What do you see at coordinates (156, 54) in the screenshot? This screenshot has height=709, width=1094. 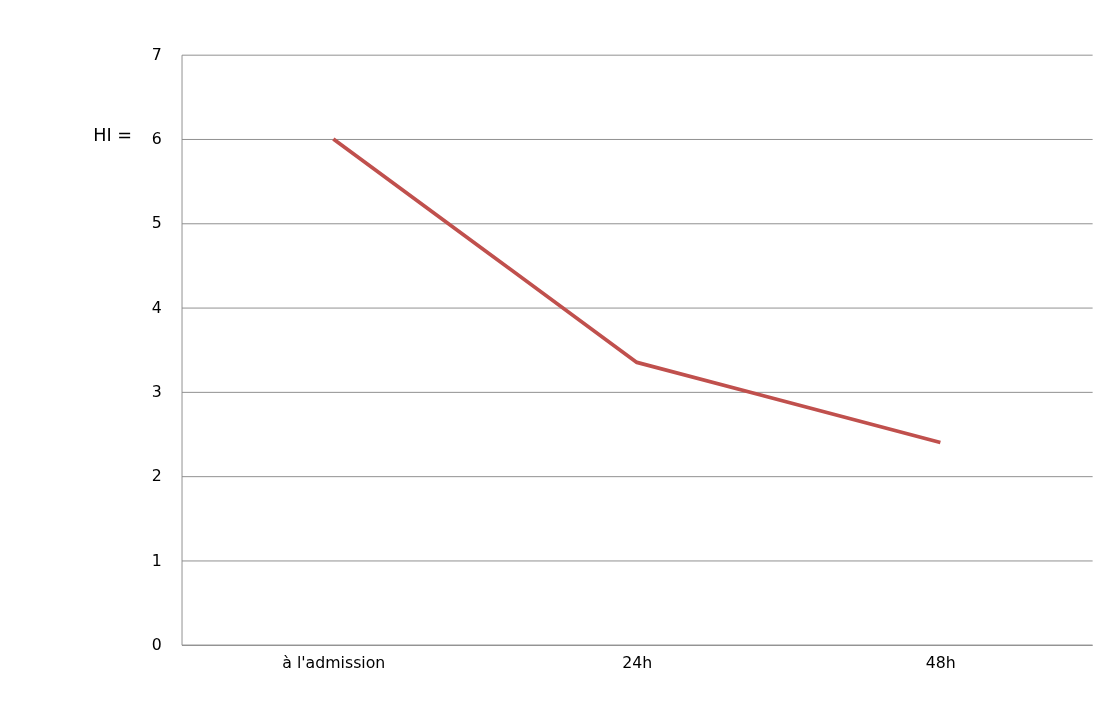 I see `y-tick-label: 7` at bounding box center [156, 54].